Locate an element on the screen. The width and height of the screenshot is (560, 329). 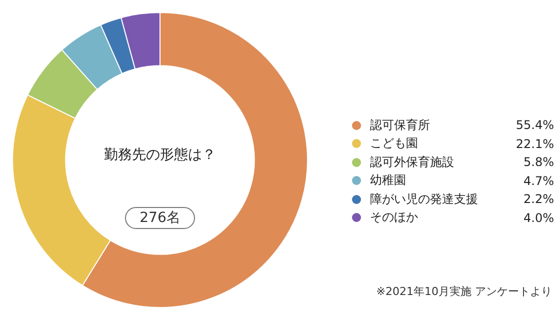
legend-label: そのほか is located at coordinates (394, 217).